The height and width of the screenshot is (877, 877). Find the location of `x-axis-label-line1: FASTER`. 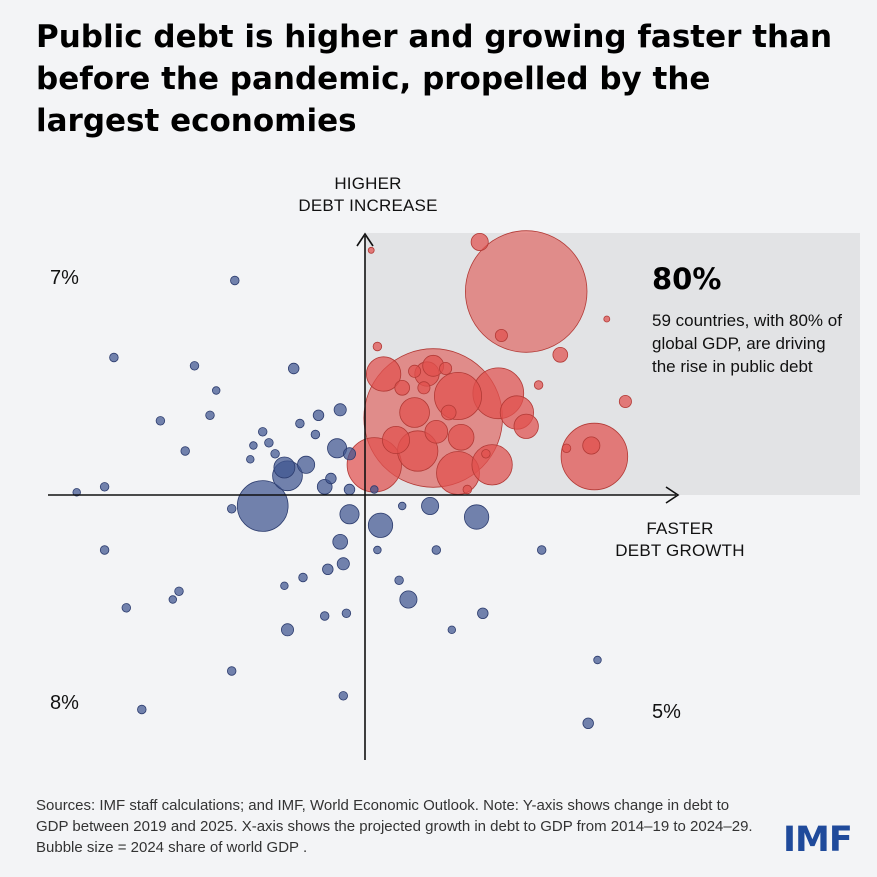

x-axis-label-line1: FASTER is located at coordinates (680, 528).